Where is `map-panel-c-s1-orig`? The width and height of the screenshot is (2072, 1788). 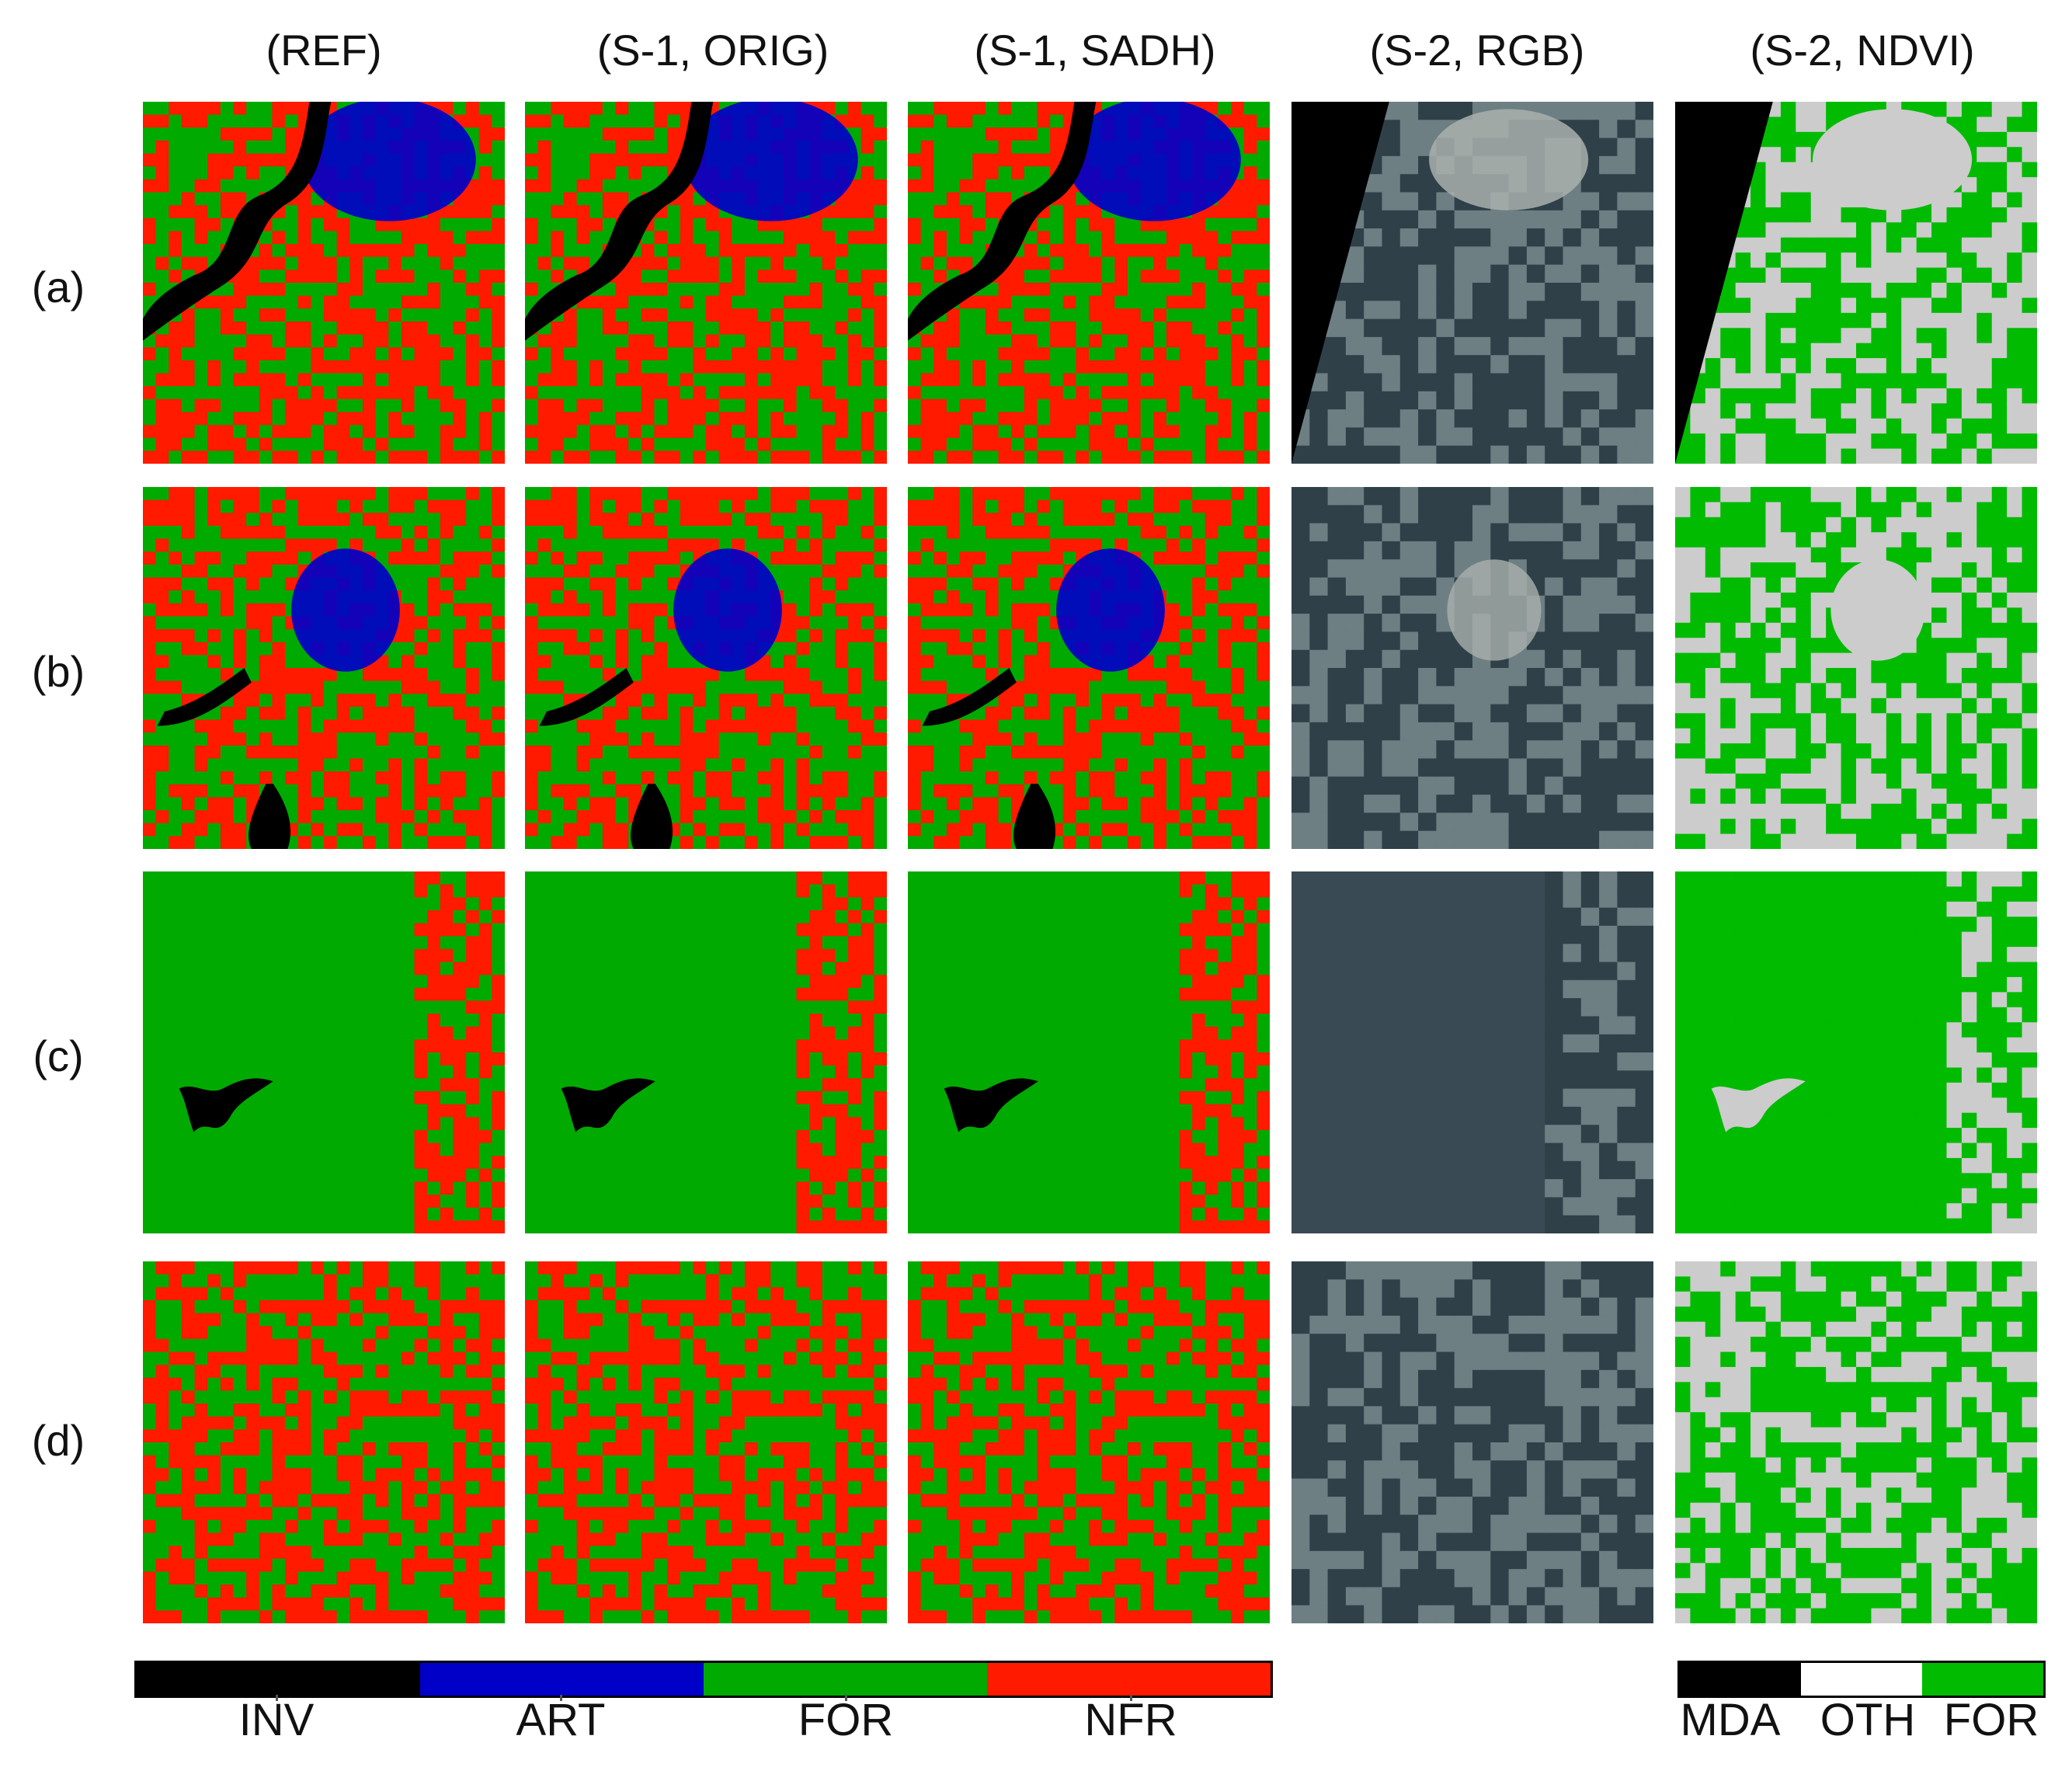 map-panel-c-s1-orig is located at coordinates (706, 1052).